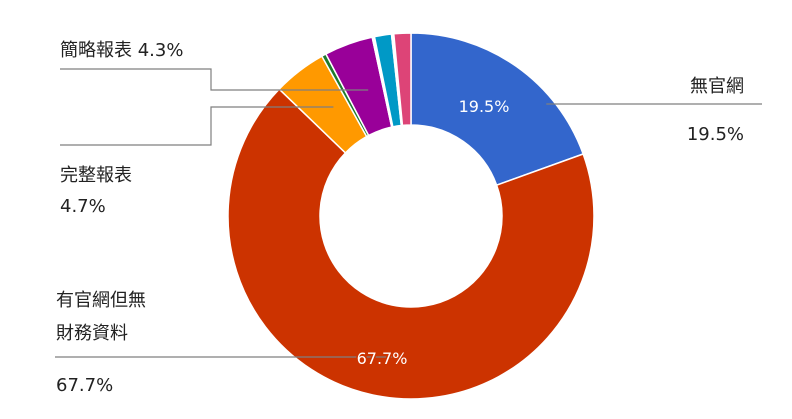 The height and width of the screenshot is (419, 792). I want to click on slice-inner-label-1: 67.7%, so click(382, 358).